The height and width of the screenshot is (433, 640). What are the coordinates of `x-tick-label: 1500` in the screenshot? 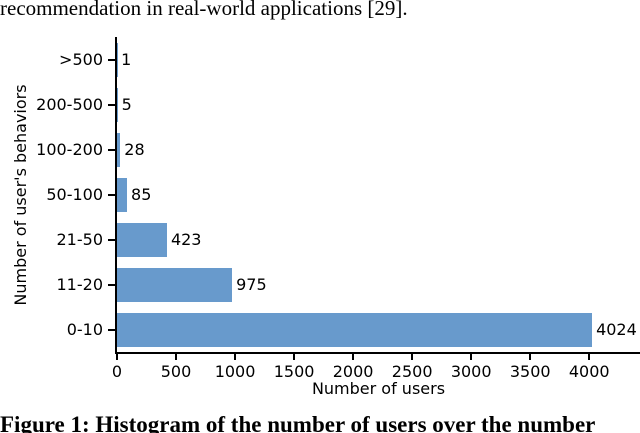 It's located at (294, 371).